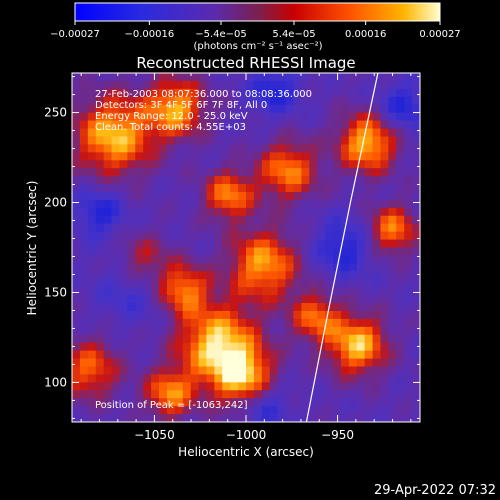 Image resolution: width=500 pixels, height=500 pixels. What do you see at coordinates (149, 34) in the screenshot?
I see `colorbar-tick-label: −0.00016` at bounding box center [149, 34].